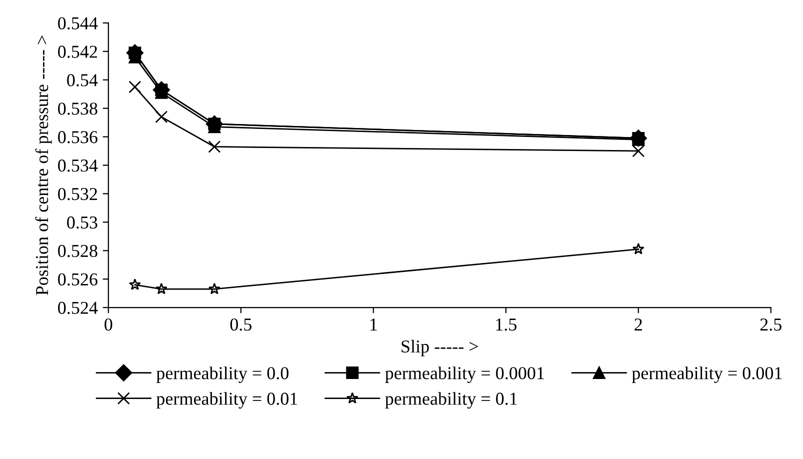  Describe the element at coordinates (464, 374) in the screenshot. I see `legend-label: permeability = 0.0001` at that location.